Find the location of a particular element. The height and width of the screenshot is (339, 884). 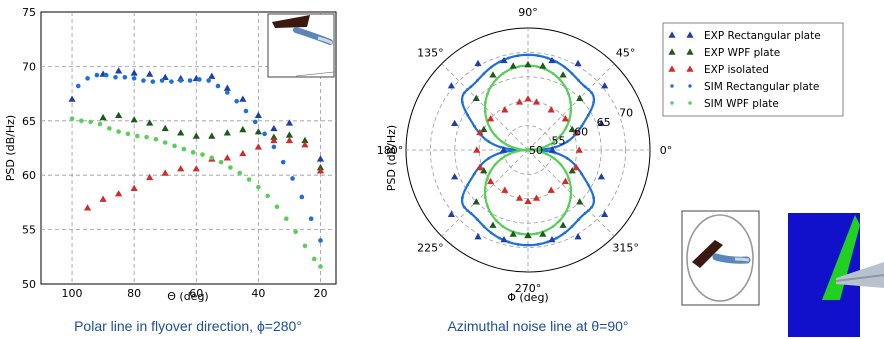

left-inset-plate-thumbnail is located at coordinates (301, 45).